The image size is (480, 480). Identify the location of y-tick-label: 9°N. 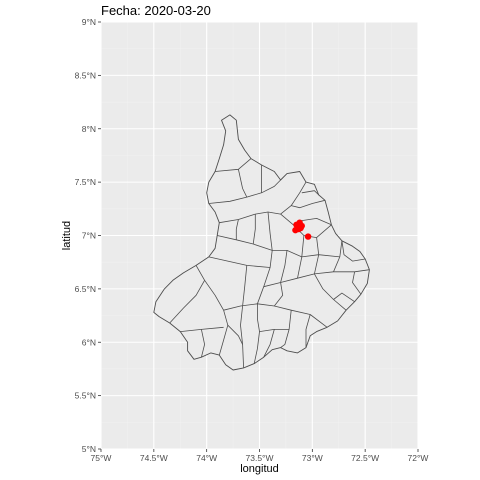
(89, 22).